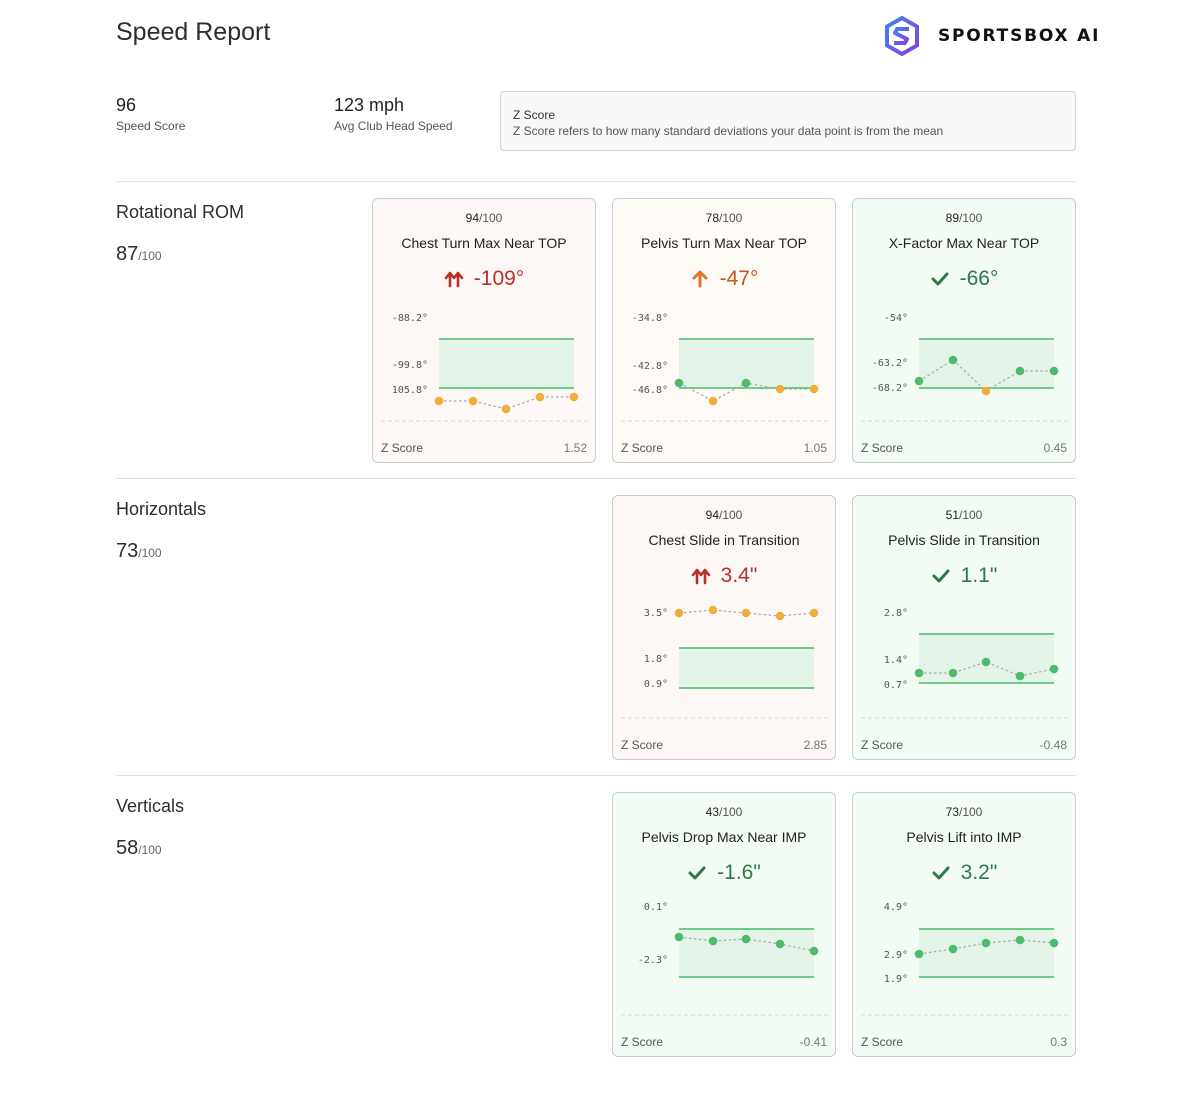 The width and height of the screenshot is (1184, 1102). Describe the element at coordinates (1055, 448) in the screenshot. I see `z-score-value: 0.45` at that location.